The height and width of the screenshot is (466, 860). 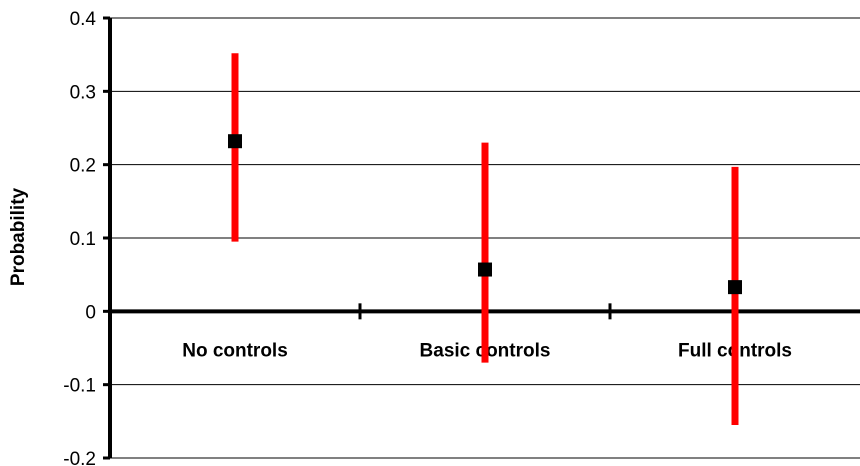 I want to click on category-label: No controls, so click(x=235, y=350).